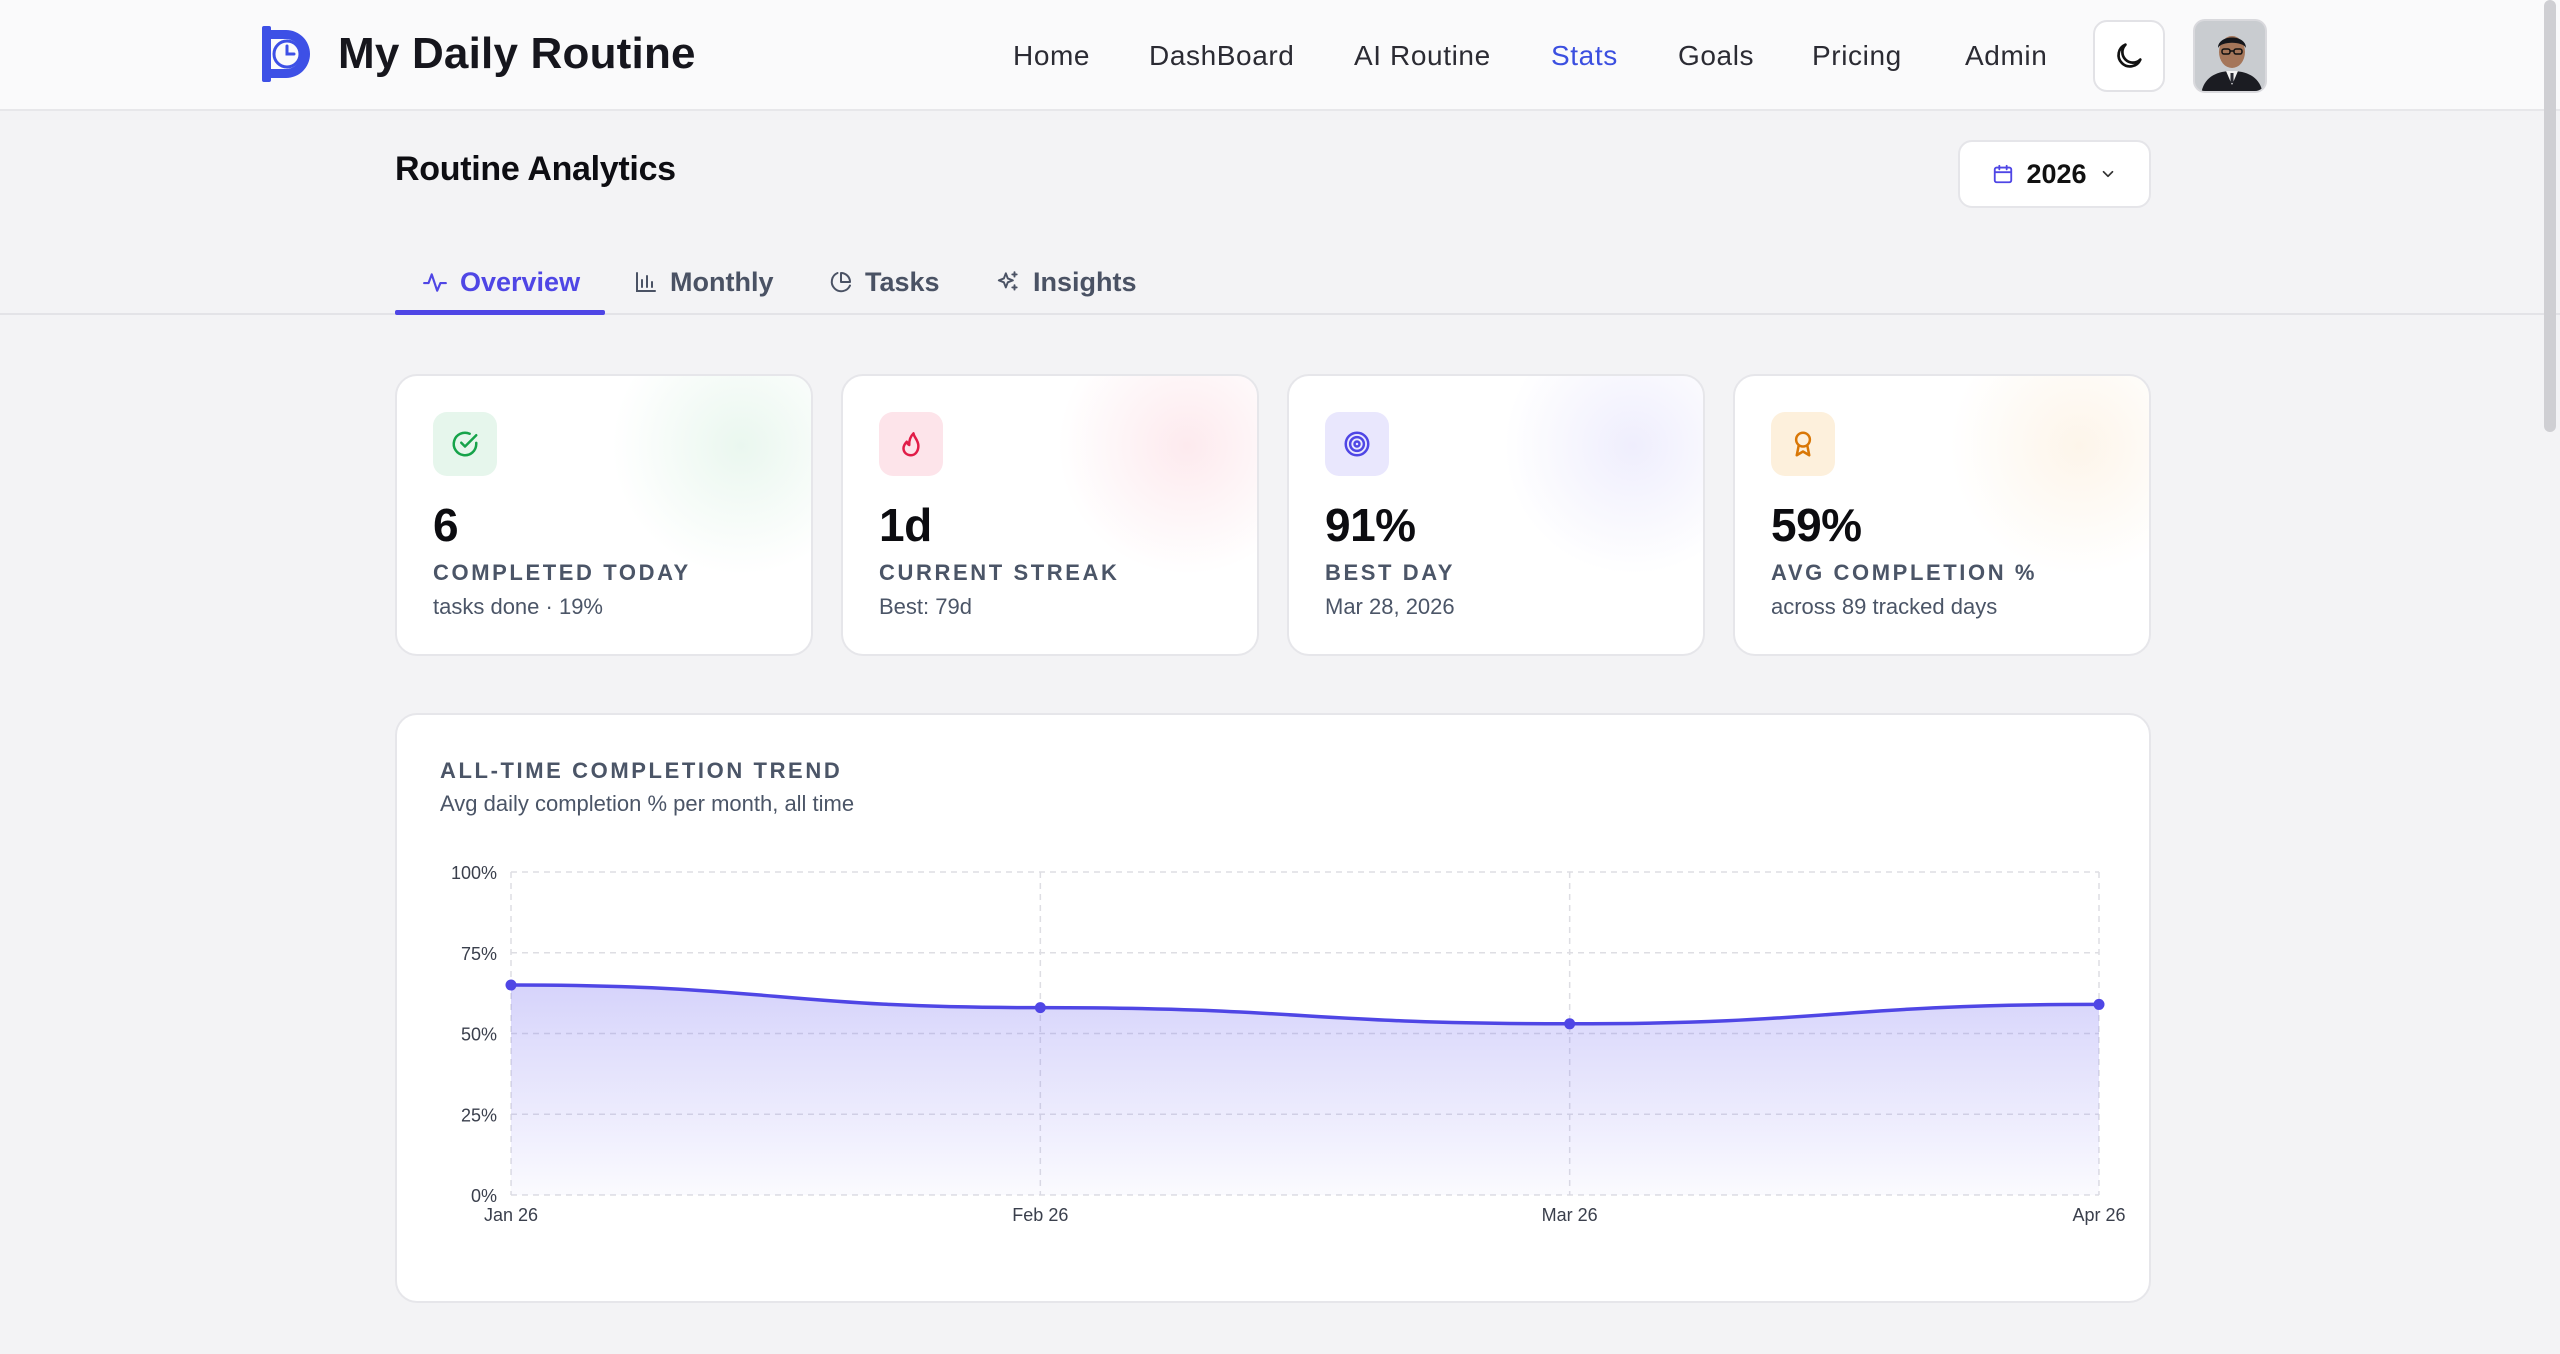 This screenshot has width=2560, height=1354. Describe the element at coordinates (1085, 281) in the screenshot. I see `tab-insights-label: Insights` at that location.